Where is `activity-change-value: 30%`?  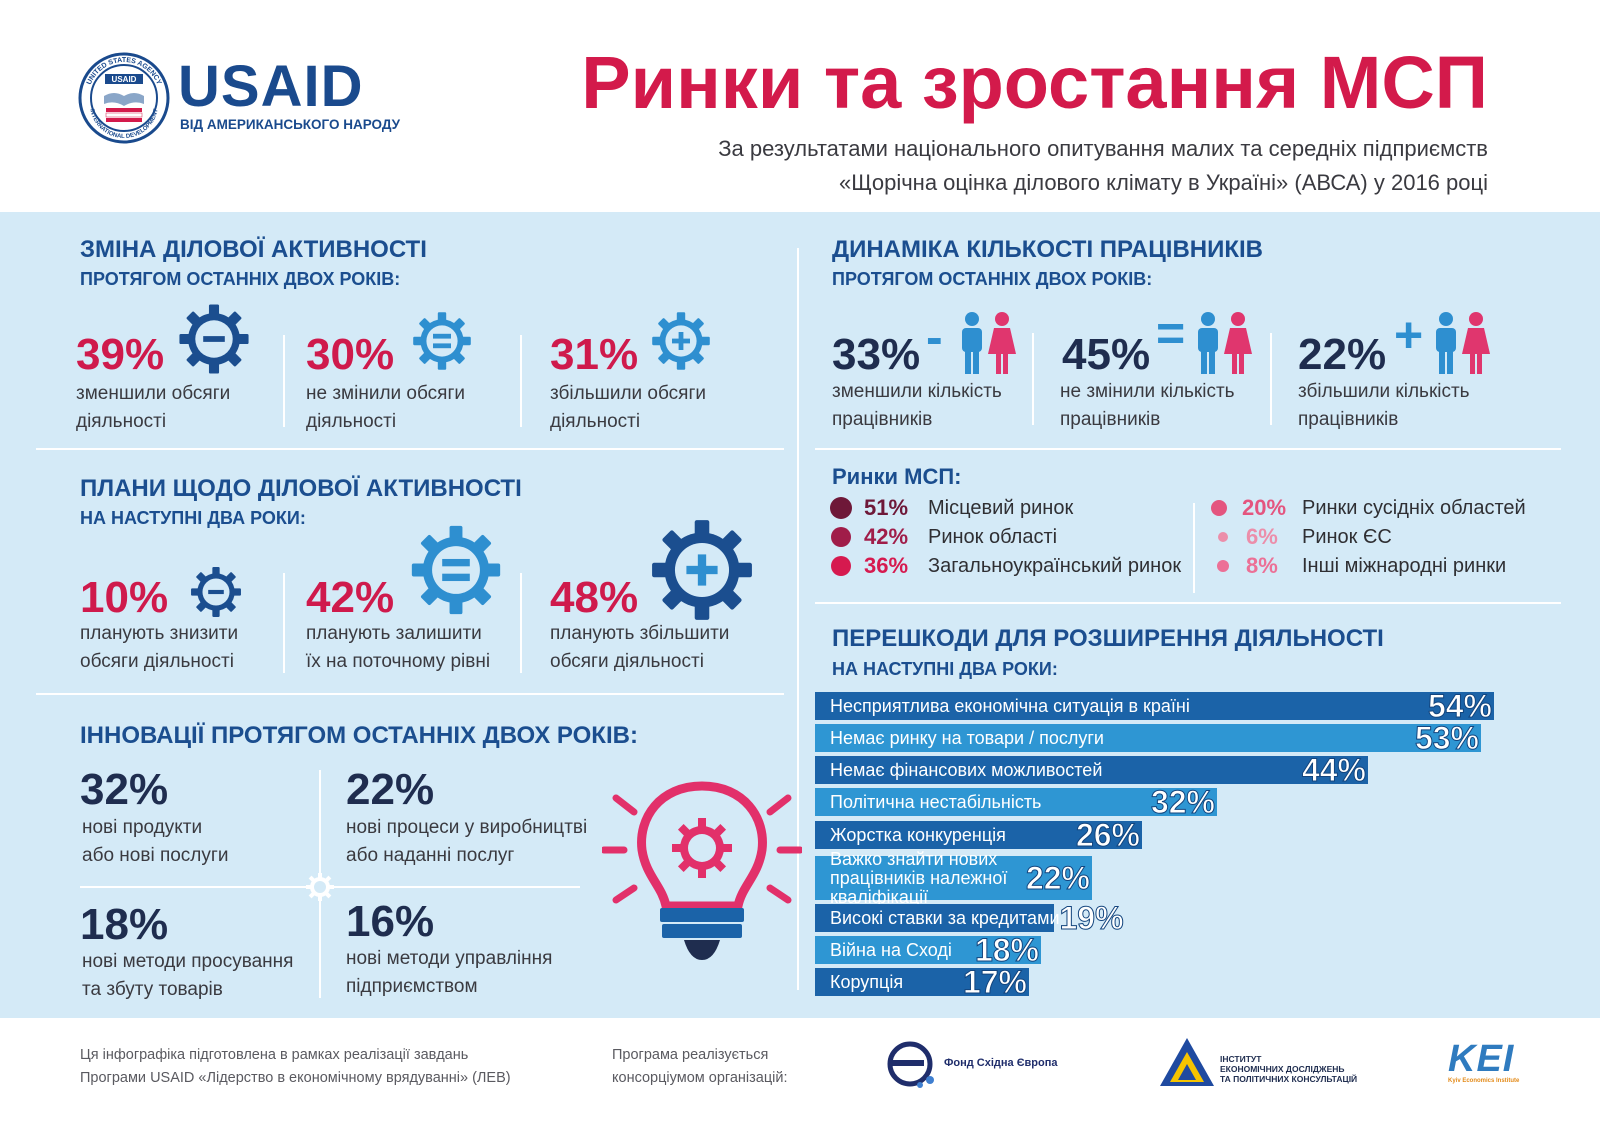 activity-change-value: 30% is located at coordinates (350, 354).